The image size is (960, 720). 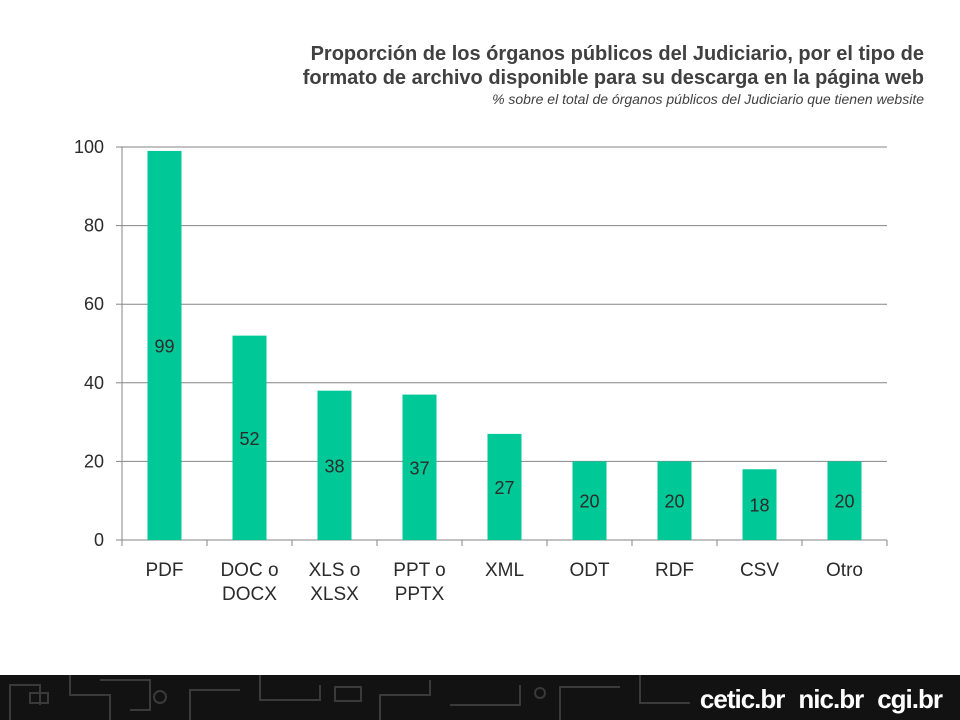 I want to click on y-tick-label: 100, so click(x=89, y=147).